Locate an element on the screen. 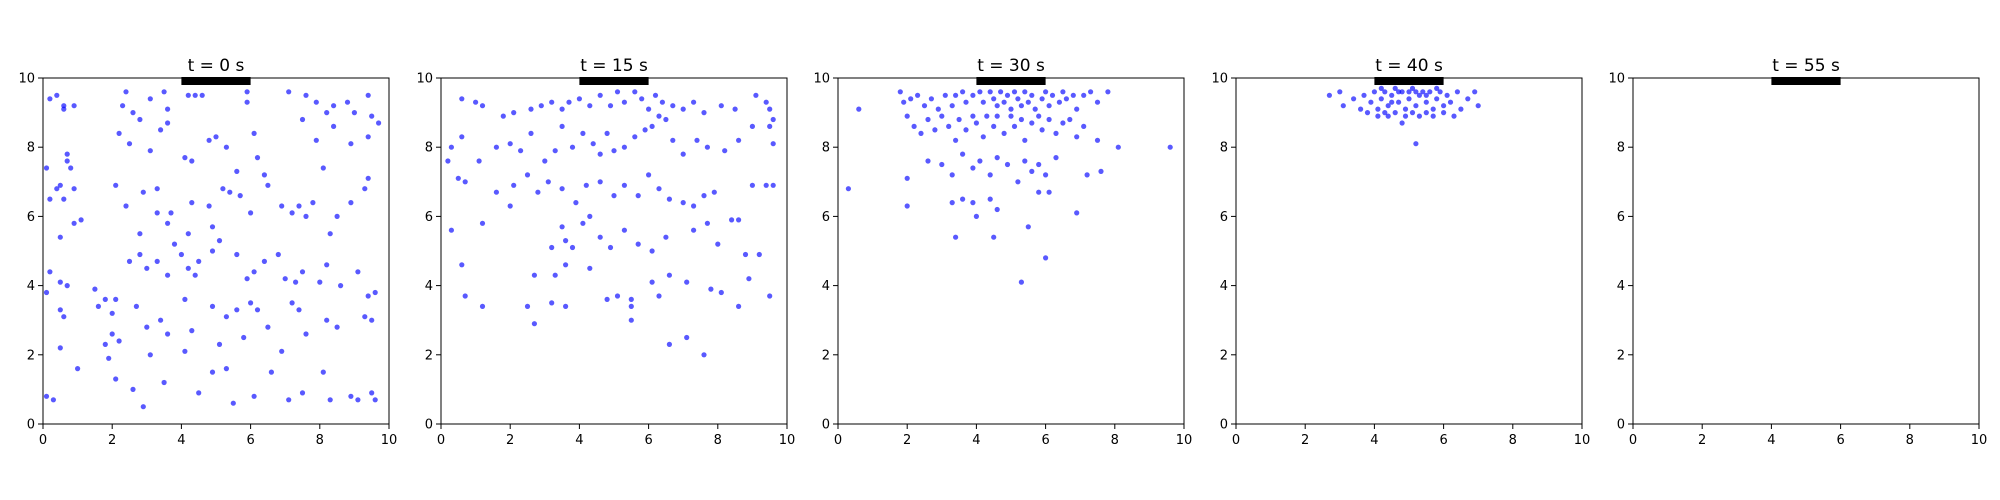  data-points is located at coordinates (212, 249).